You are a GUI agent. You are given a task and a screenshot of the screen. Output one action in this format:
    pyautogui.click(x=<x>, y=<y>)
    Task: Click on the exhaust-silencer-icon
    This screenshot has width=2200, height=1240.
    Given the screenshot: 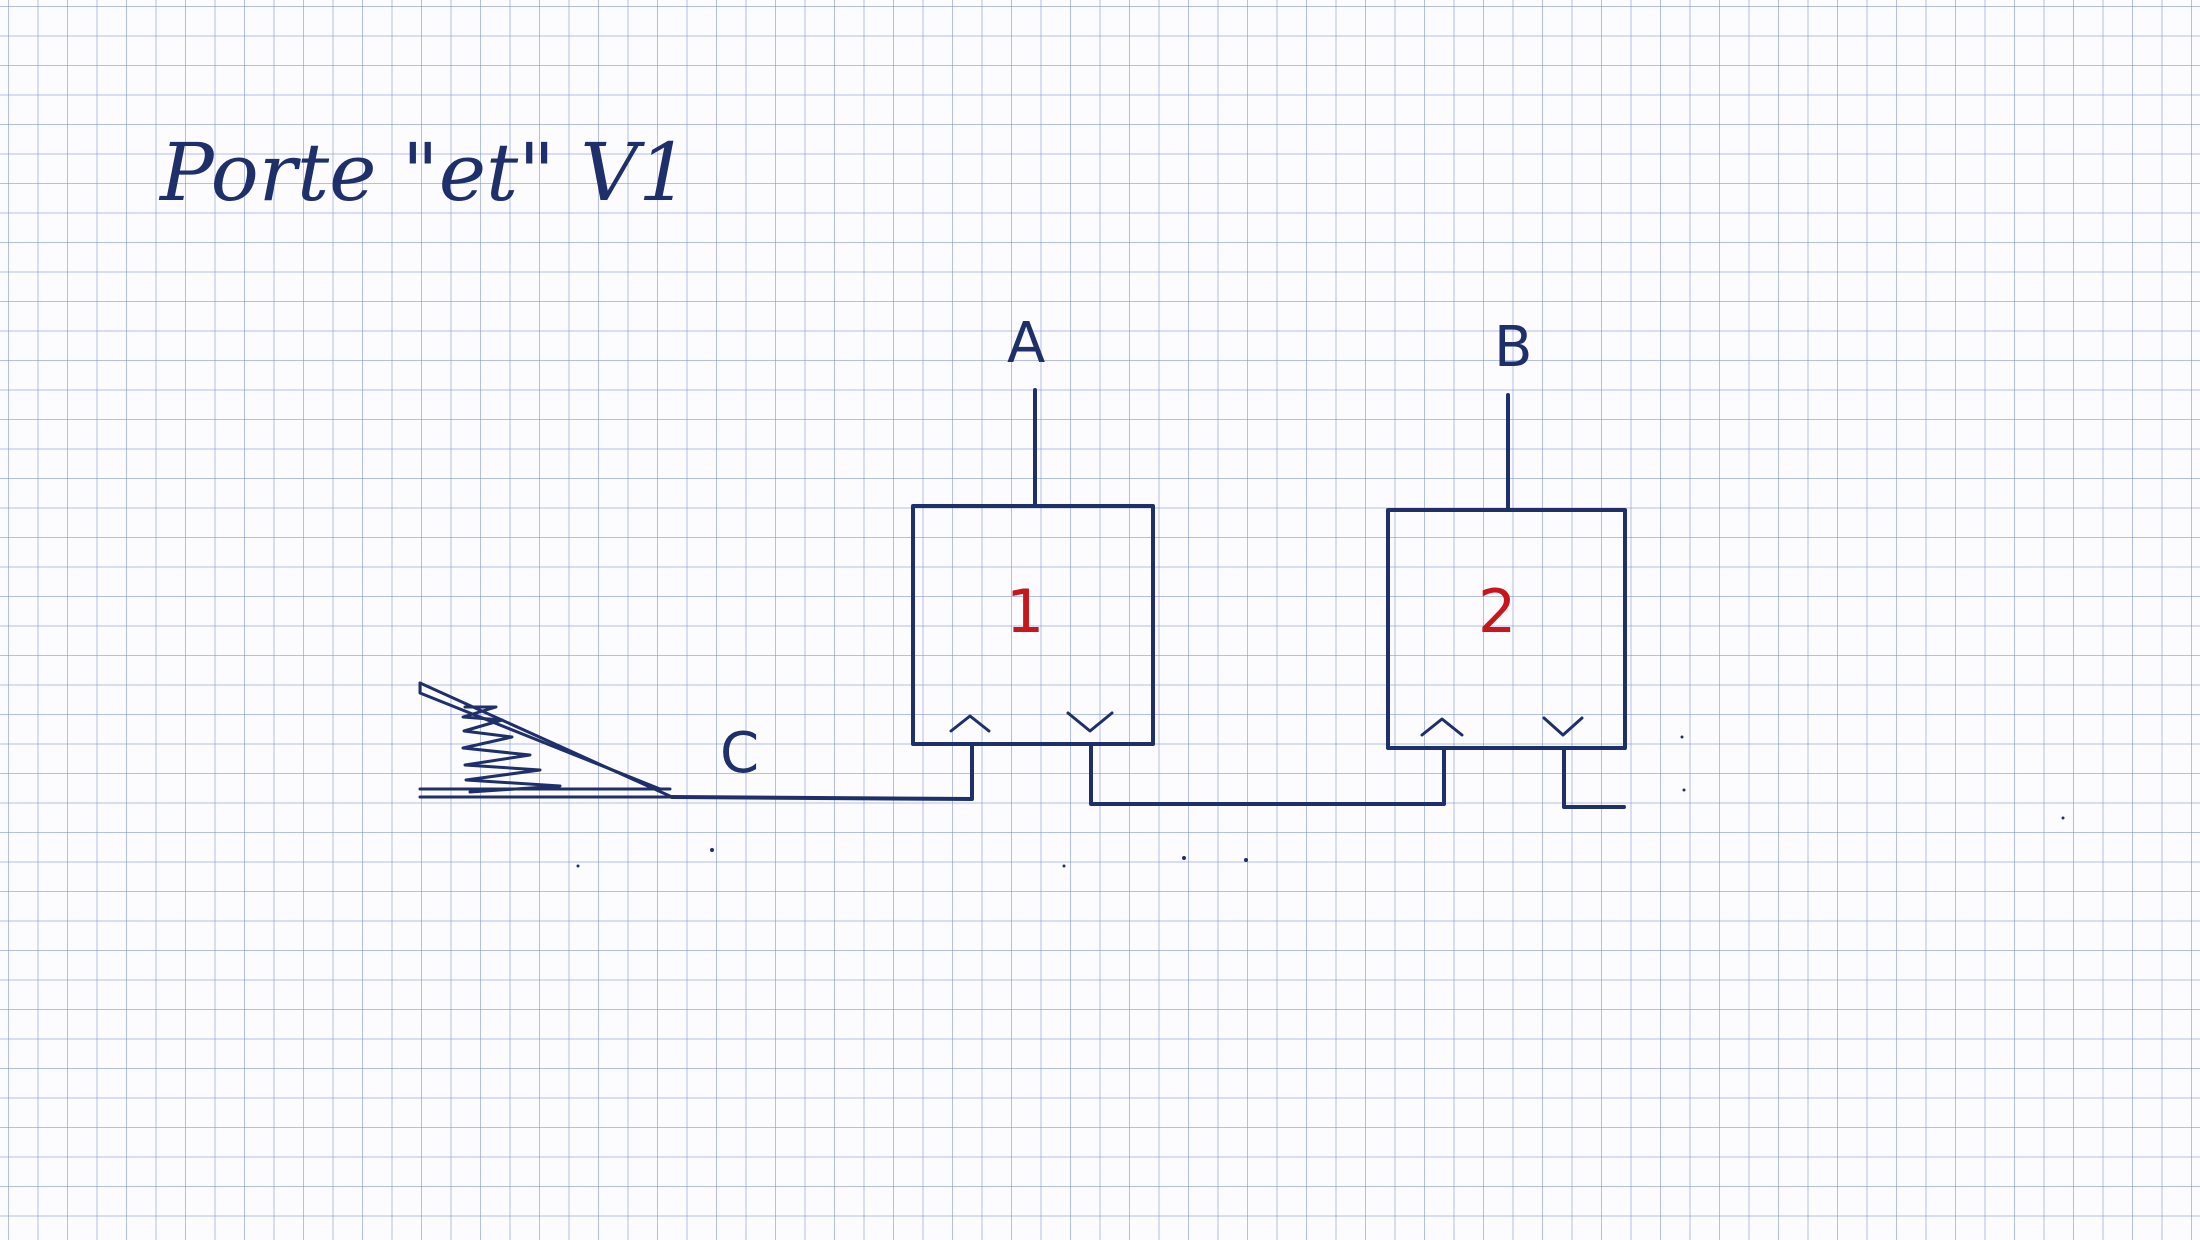 What is the action you would take?
    pyautogui.click(x=546, y=740)
    